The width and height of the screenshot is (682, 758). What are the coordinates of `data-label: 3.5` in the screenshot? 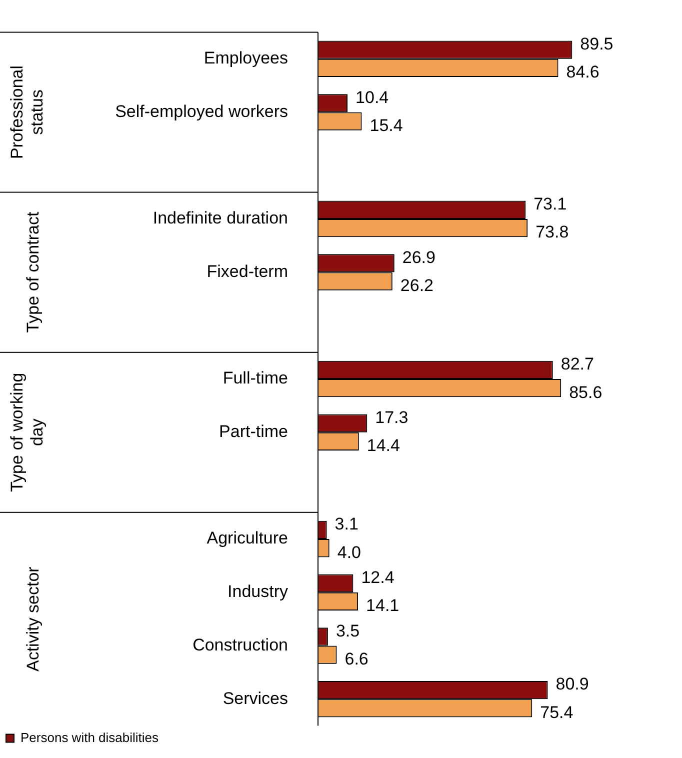 It's located at (348, 630).